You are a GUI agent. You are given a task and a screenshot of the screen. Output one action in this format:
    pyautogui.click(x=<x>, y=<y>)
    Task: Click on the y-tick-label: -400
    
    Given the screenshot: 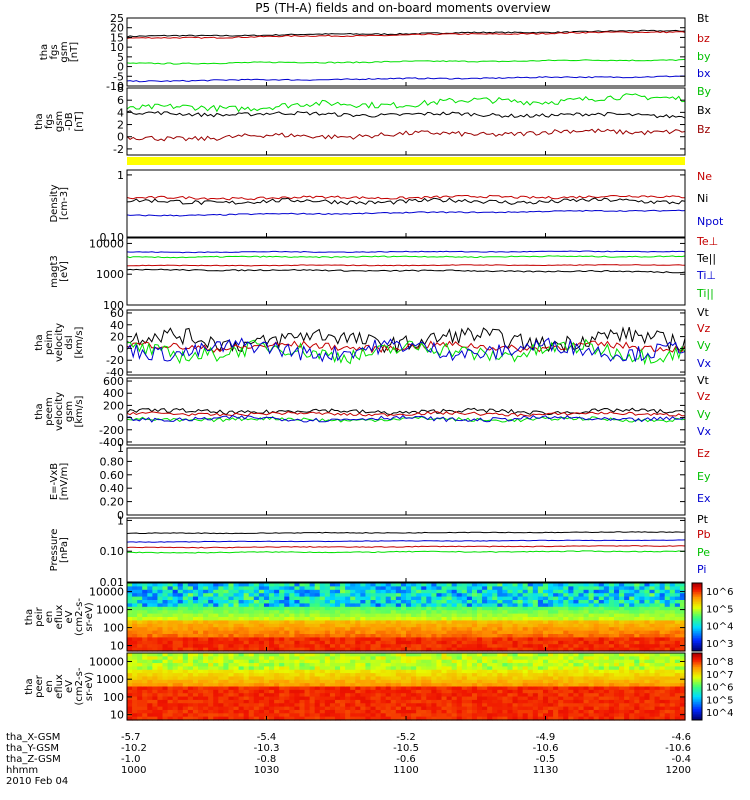 What is the action you would take?
    pyautogui.click(x=111, y=442)
    